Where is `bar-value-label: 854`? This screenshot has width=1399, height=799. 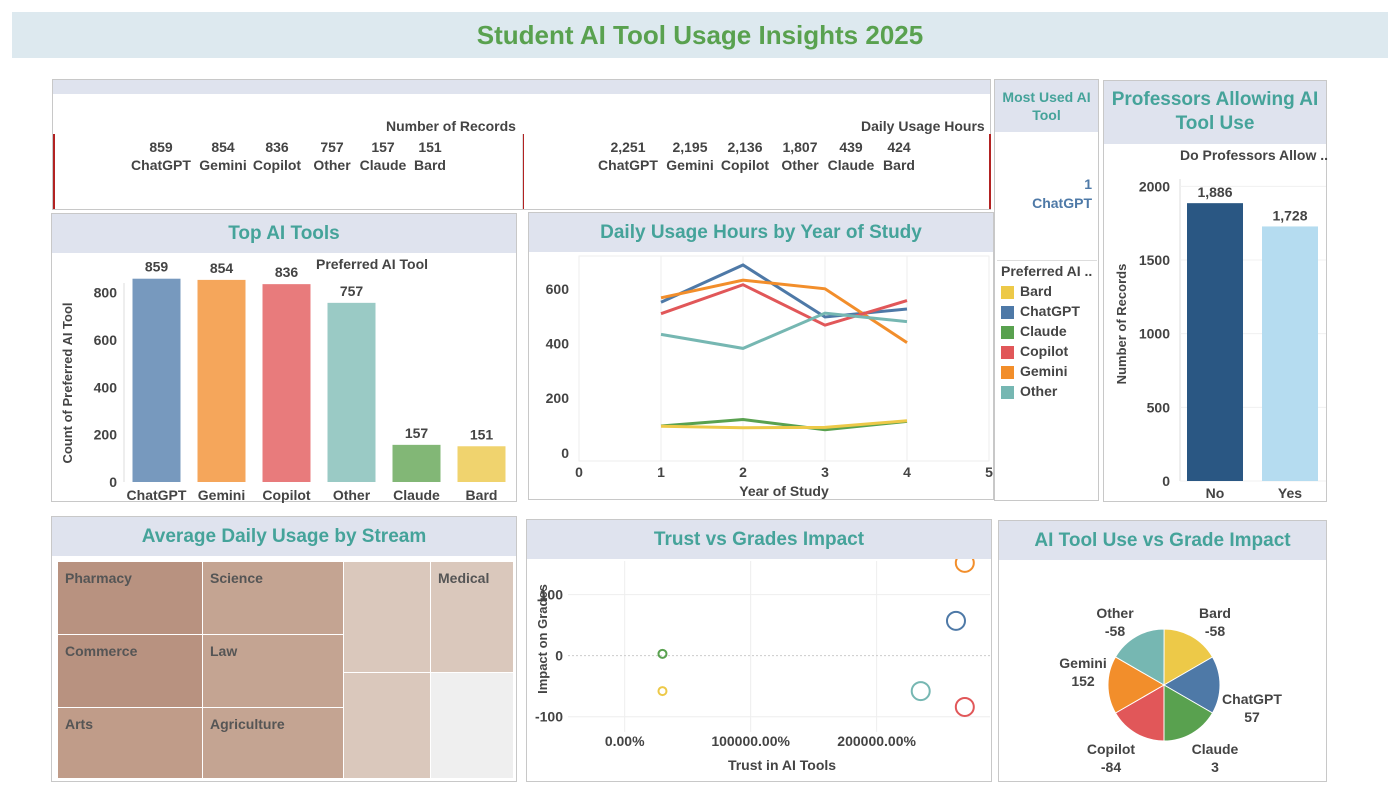
bar-value-label: 854 is located at coordinates (222, 268).